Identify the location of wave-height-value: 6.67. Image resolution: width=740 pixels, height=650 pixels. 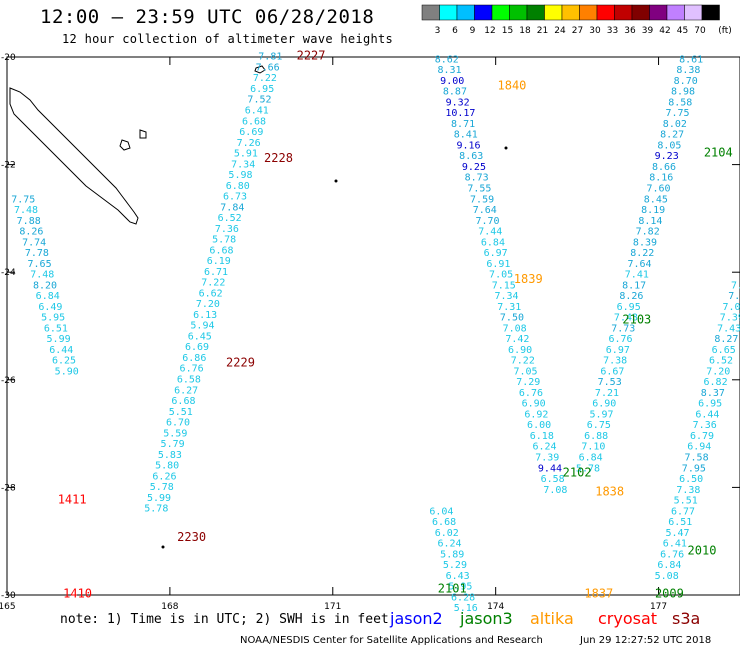
(612, 371).